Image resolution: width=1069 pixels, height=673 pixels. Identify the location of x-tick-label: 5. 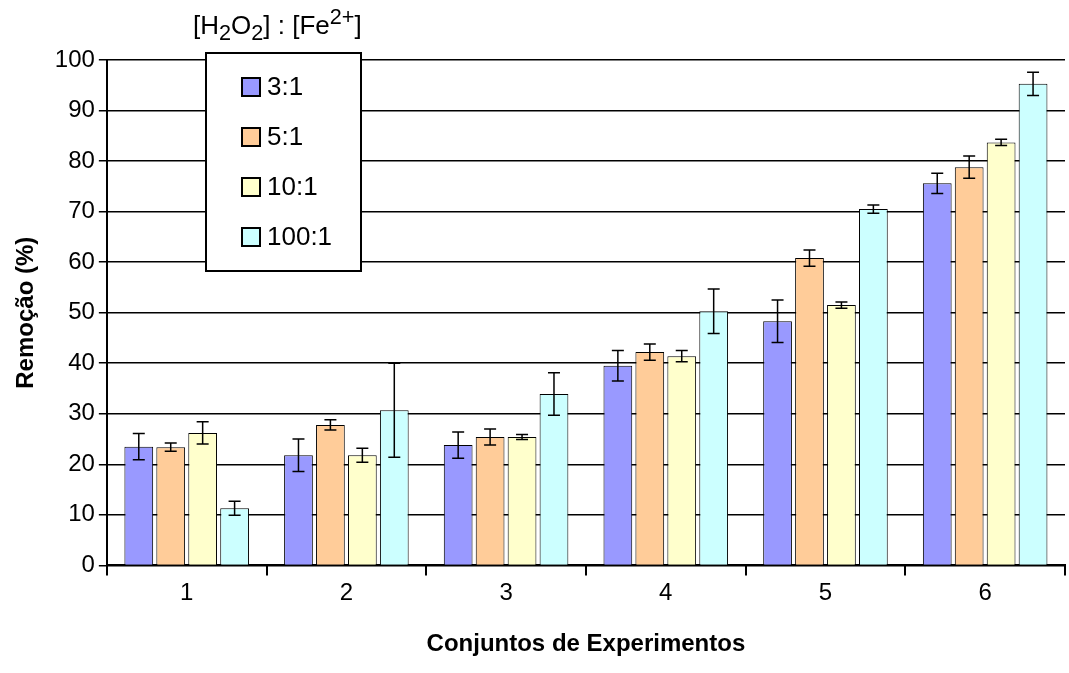
(825, 592).